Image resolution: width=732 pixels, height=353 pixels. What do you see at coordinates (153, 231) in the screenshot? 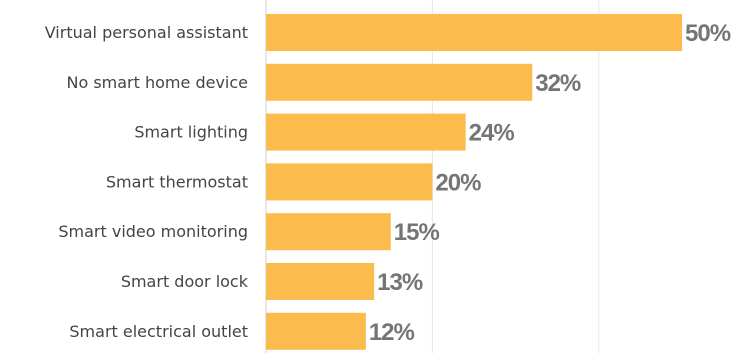
I see `category-label: Smart video monitoring` at bounding box center [153, 231].